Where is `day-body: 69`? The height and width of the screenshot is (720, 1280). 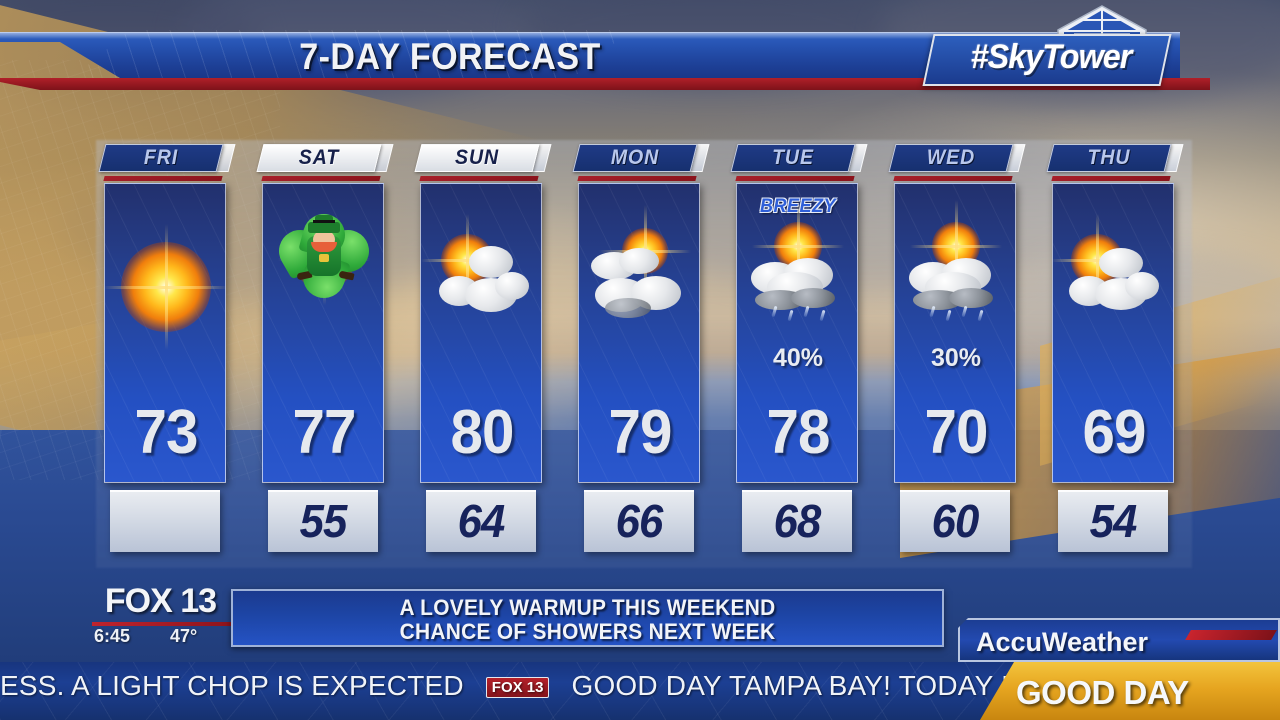
day-body: 69 is located at coordinates (1113, 333).